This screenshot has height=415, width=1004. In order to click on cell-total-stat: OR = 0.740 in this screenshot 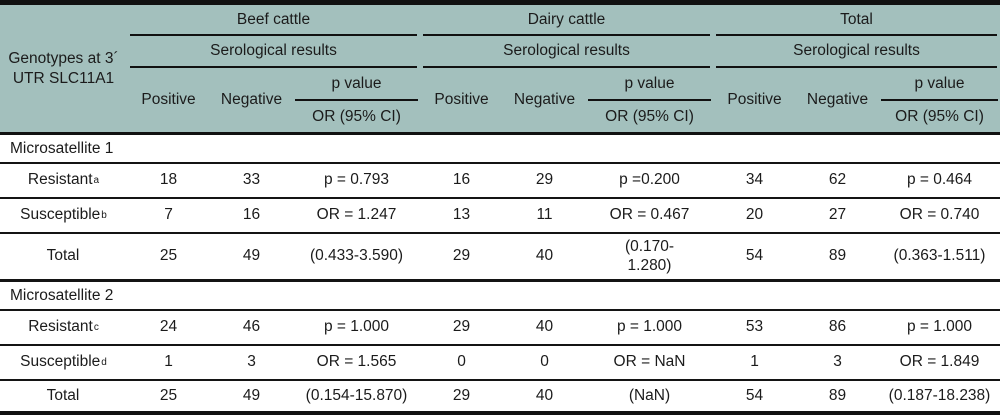, I will do `click(939, 215)`.